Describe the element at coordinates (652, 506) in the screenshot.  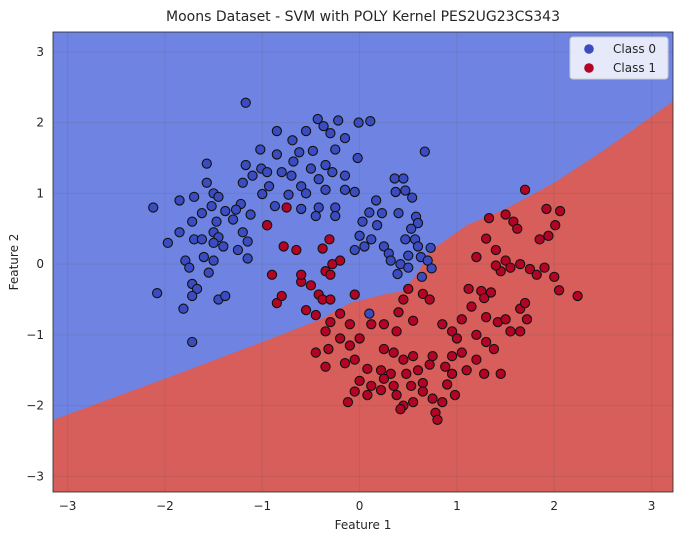
I see `x-tick-label: 3` at that location.